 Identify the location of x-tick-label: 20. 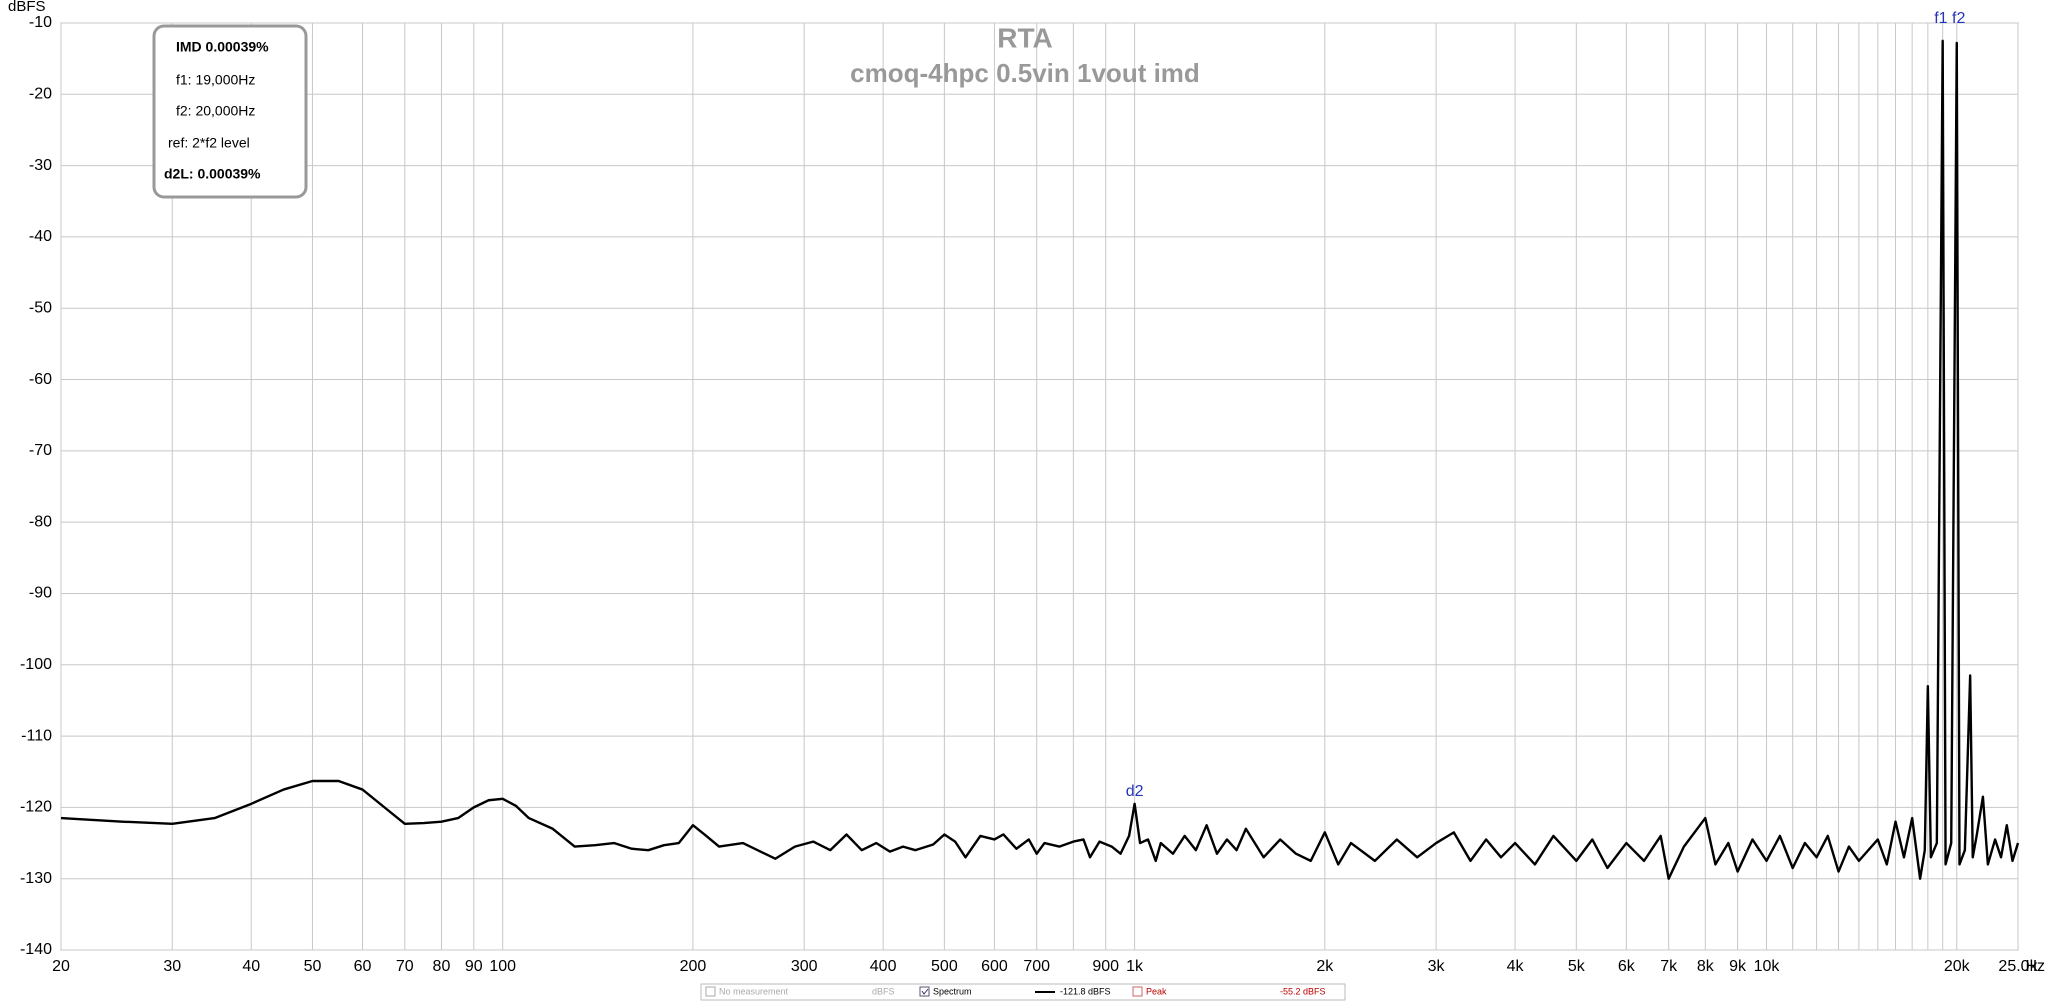
(61, 966).